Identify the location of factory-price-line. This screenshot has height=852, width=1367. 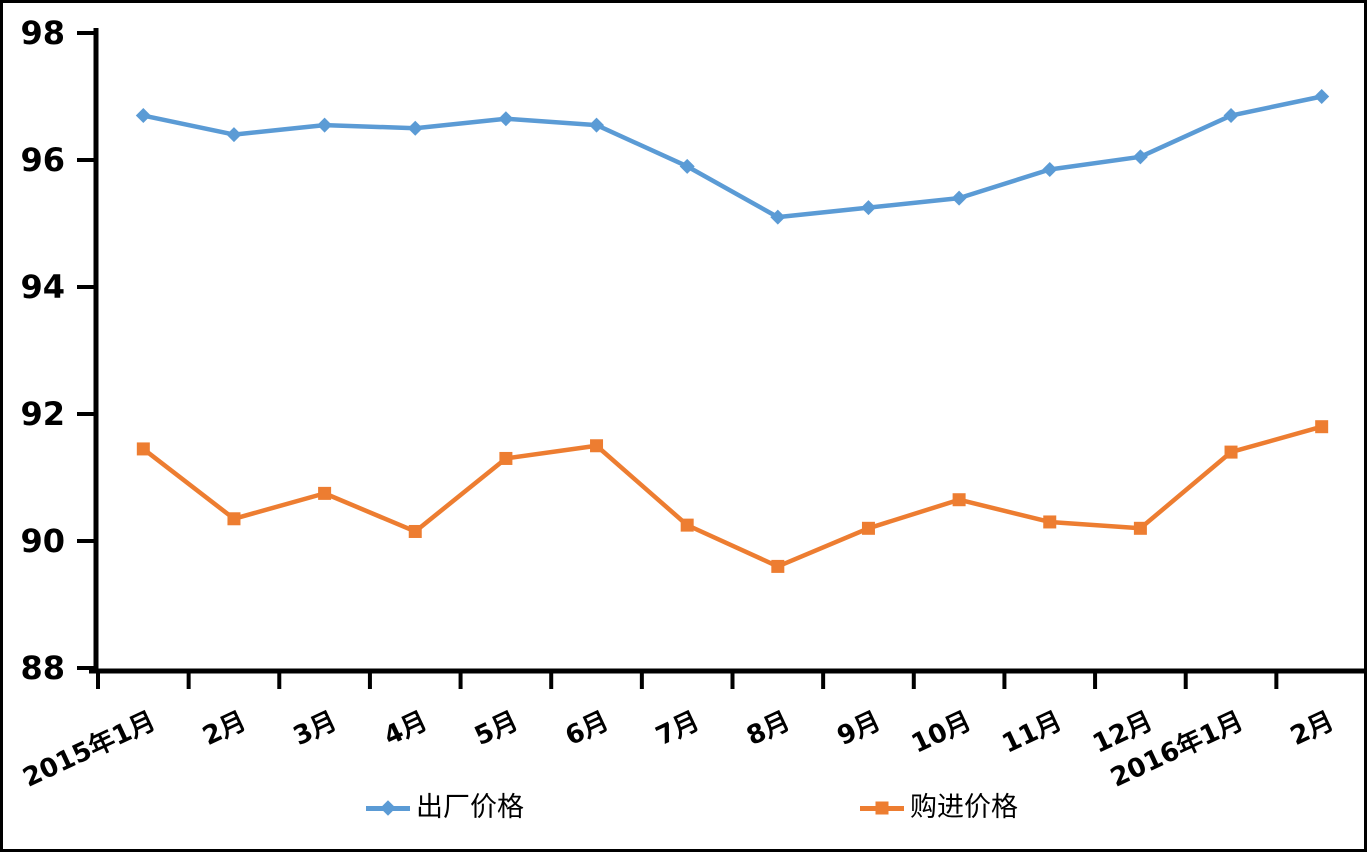
(732, 157).